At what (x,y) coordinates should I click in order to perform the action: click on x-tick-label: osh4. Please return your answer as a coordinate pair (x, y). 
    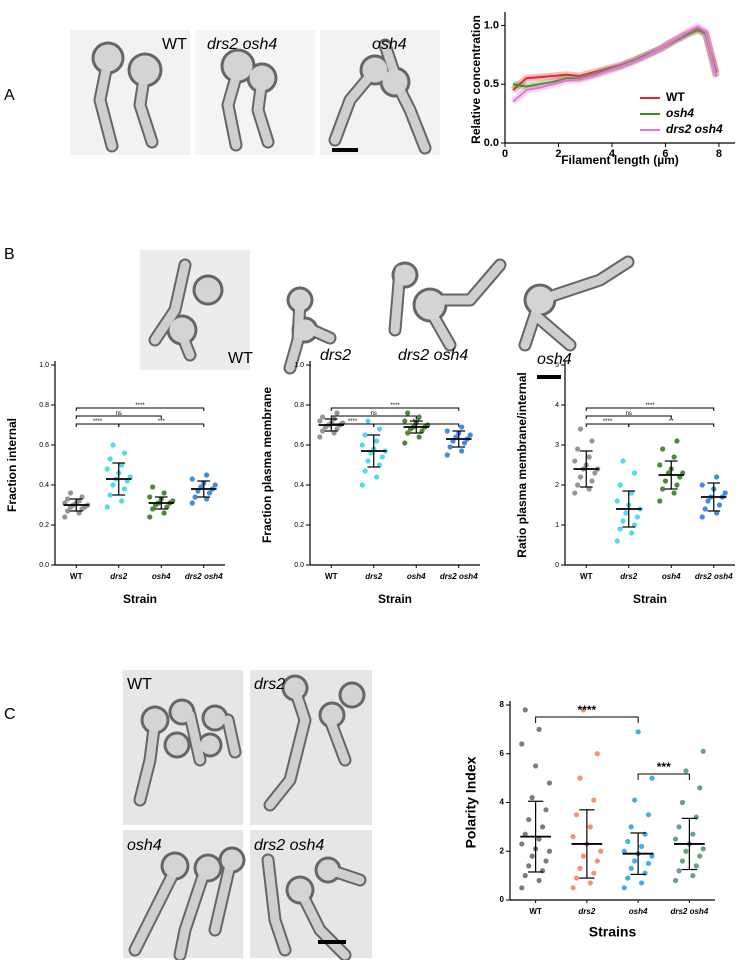
    Looking at the image, I should click on (638, 911).